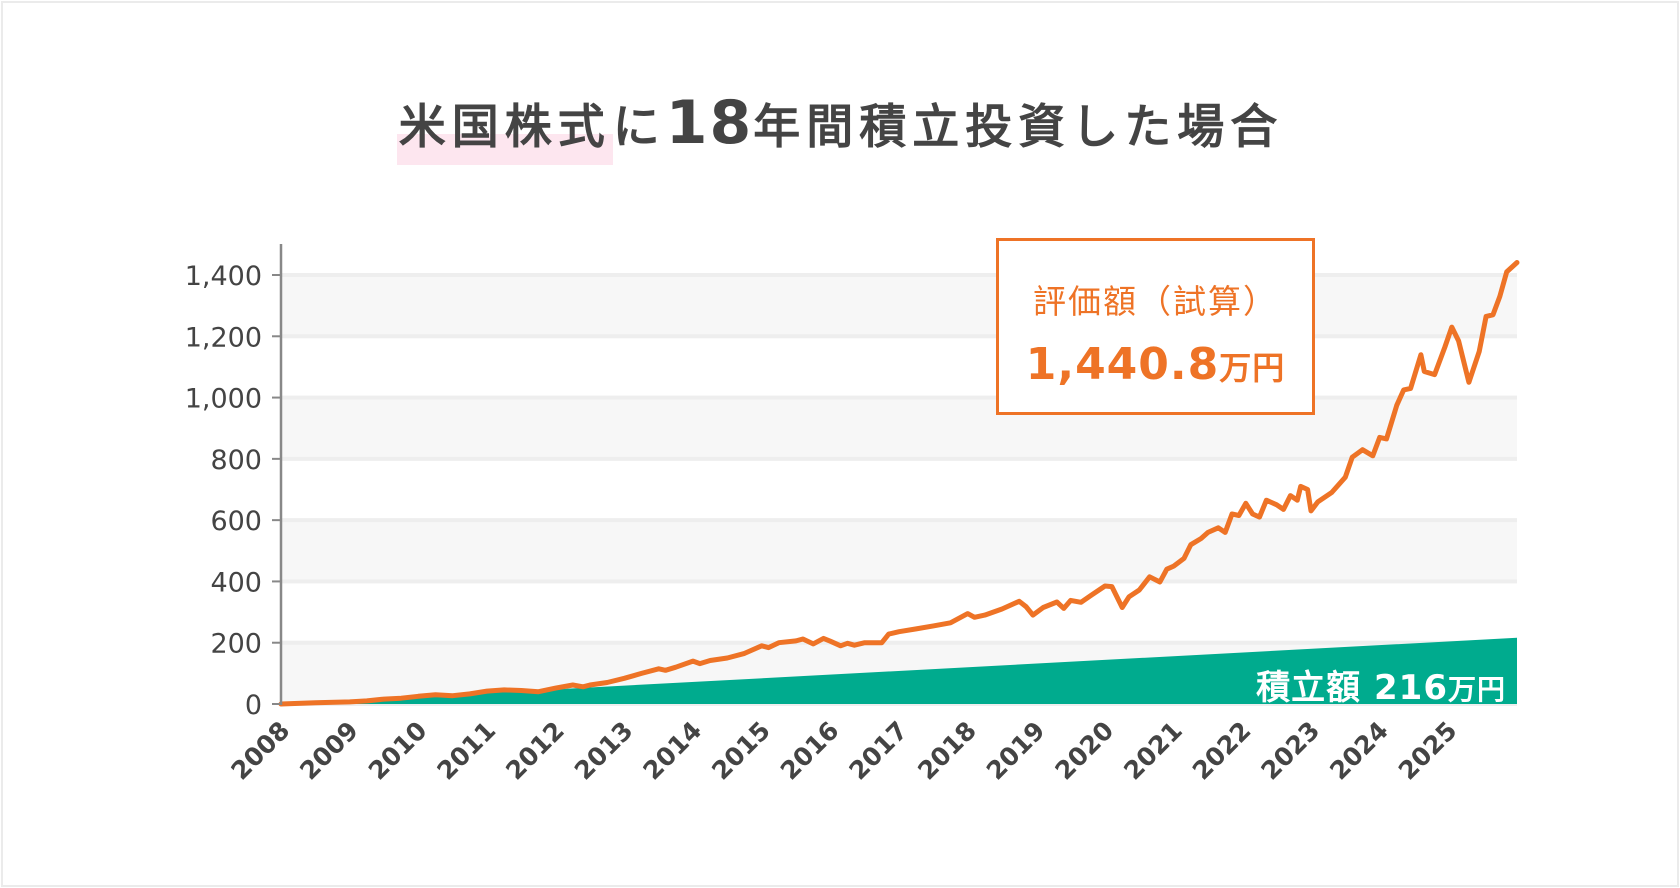 The height and width of the screenshot is (888, 1680). I want to click on title-number: 18, so click(709, 123).